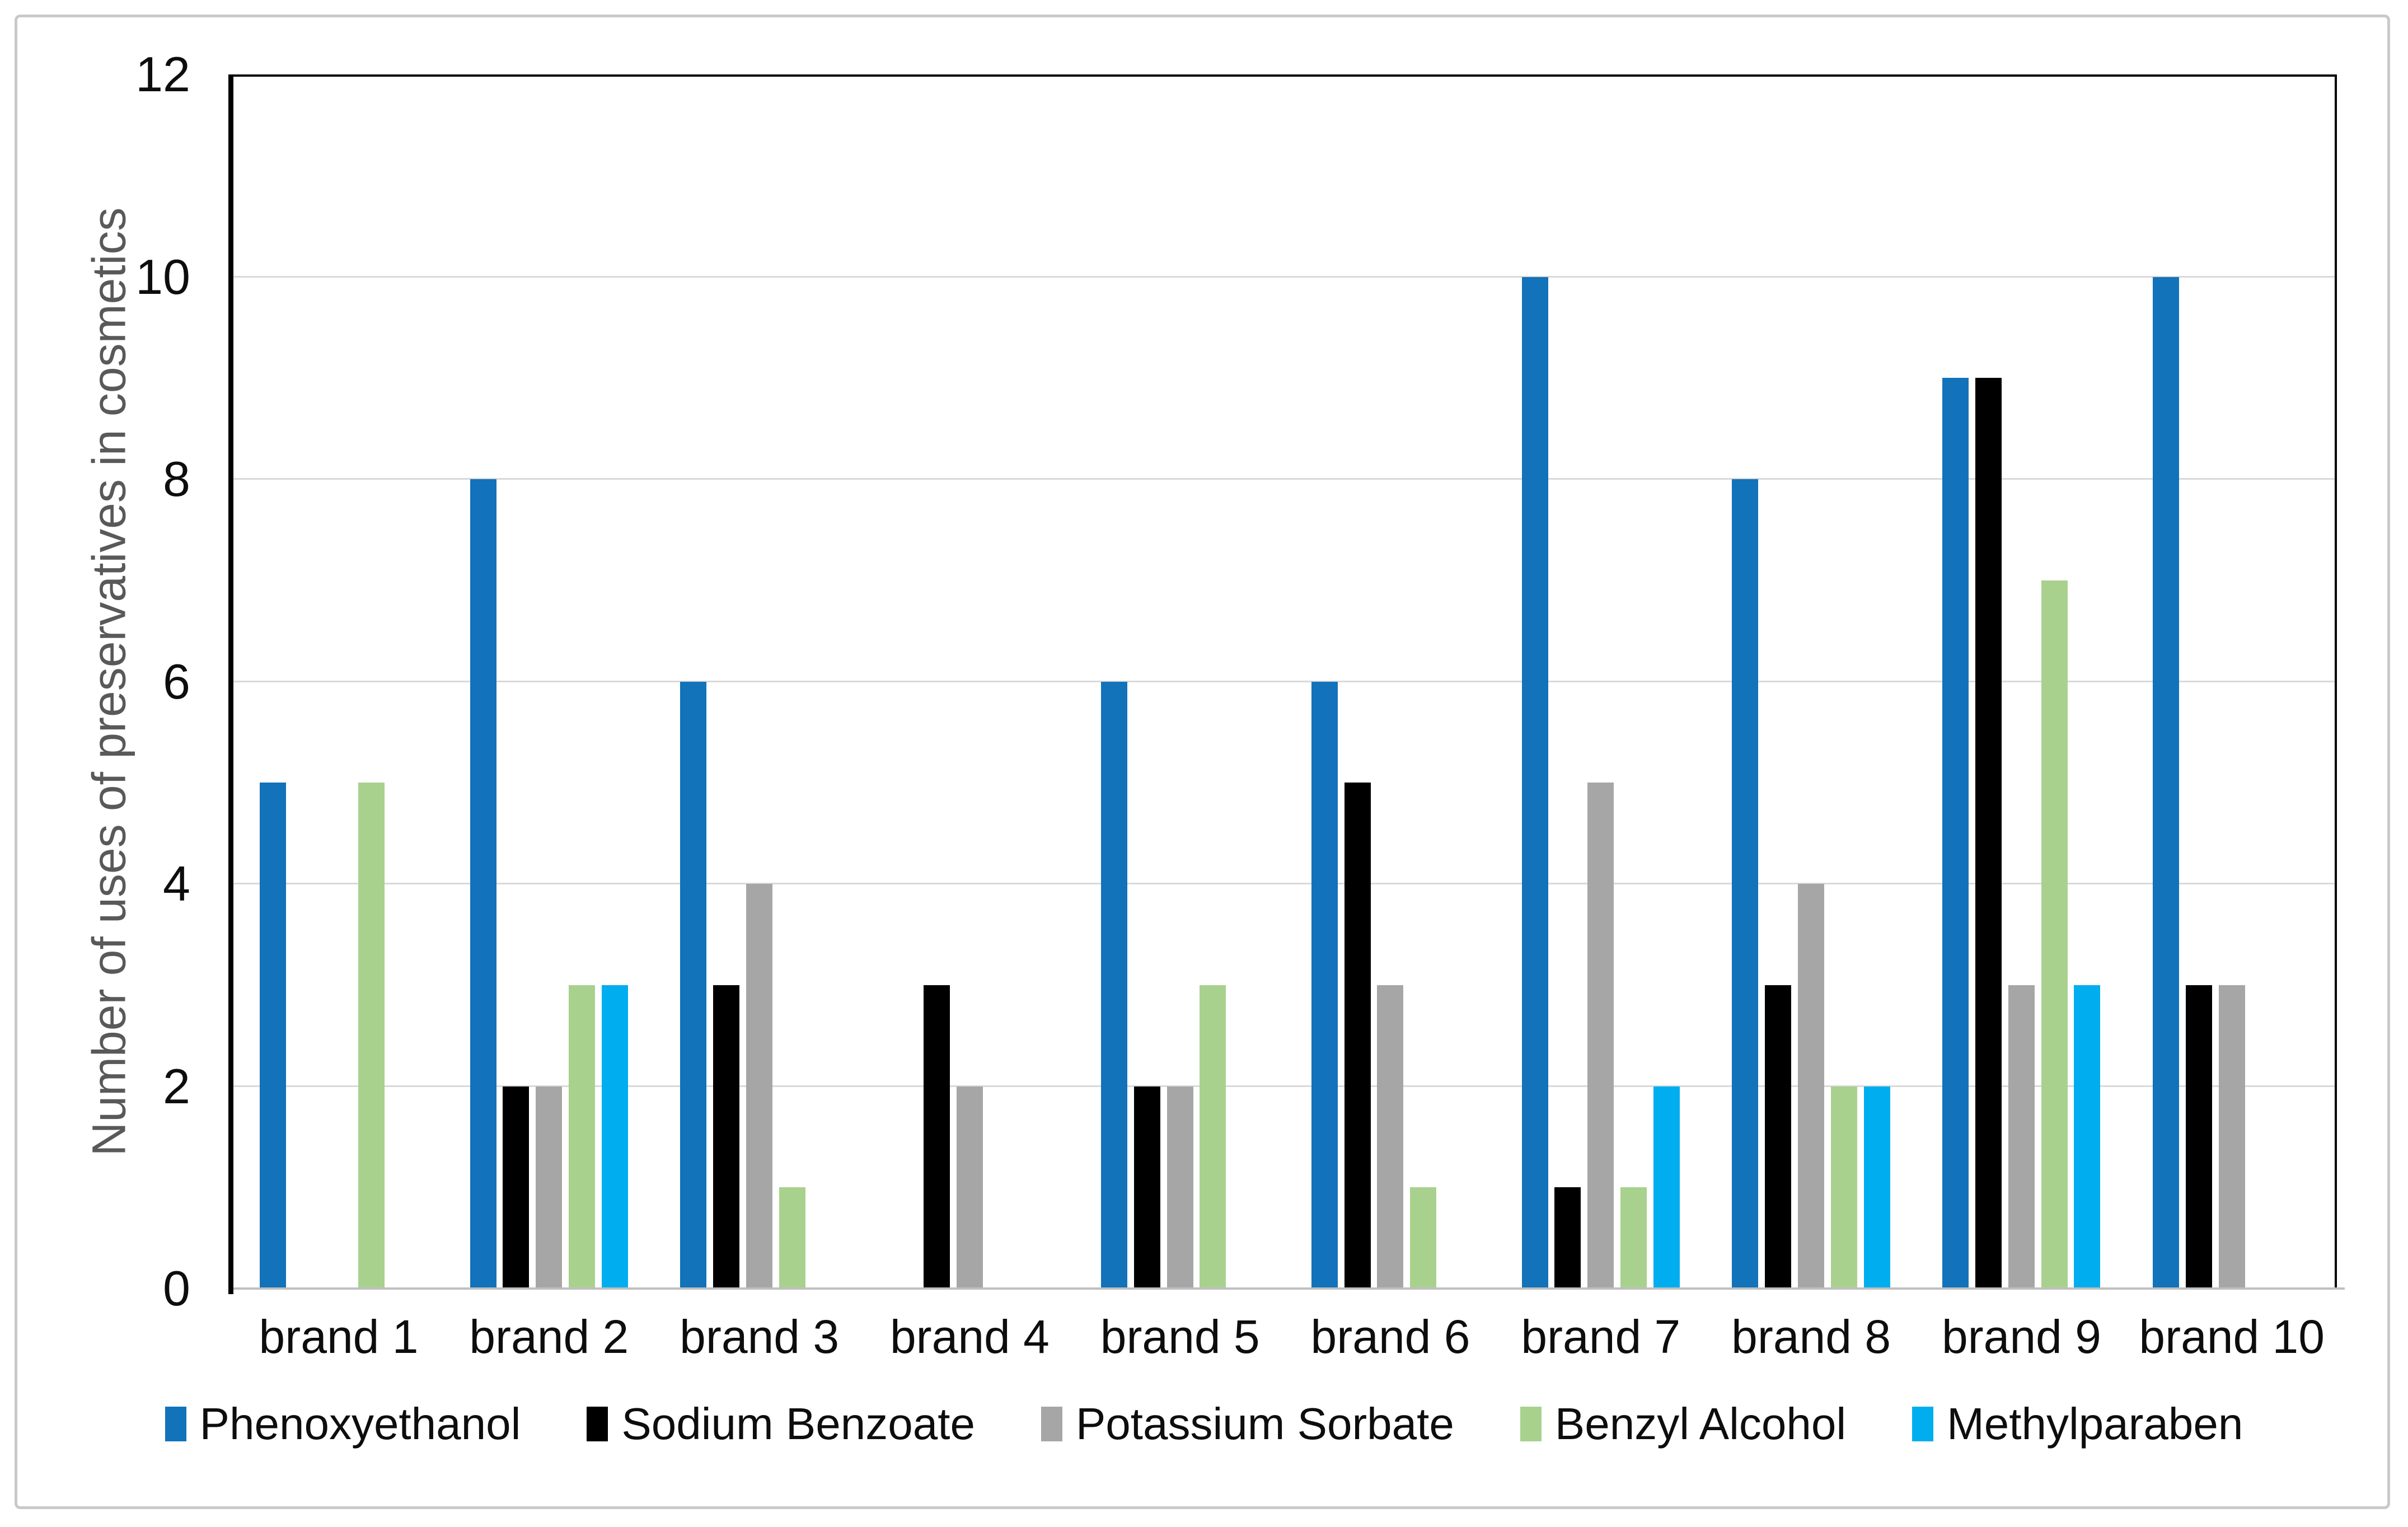 The height and width of the screenshot is (1527, 2408). What do you see at coordinates (360, 1424) in the screenshot?
I see `legend-label: Phenoxyethanol` at bounding box center [360, 1424].